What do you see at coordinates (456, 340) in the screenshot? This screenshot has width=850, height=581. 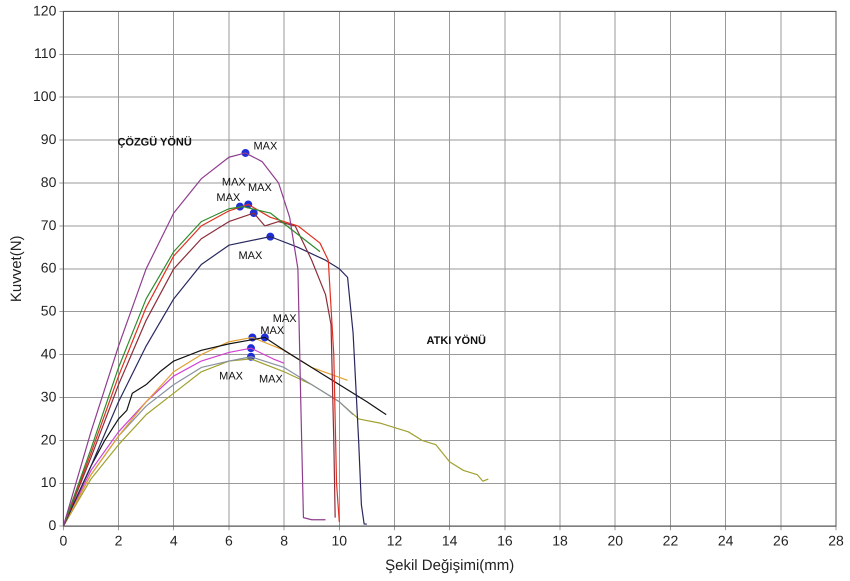 I see `annotation: ATKI YÖNÜ` at bounding box center [456, 340].